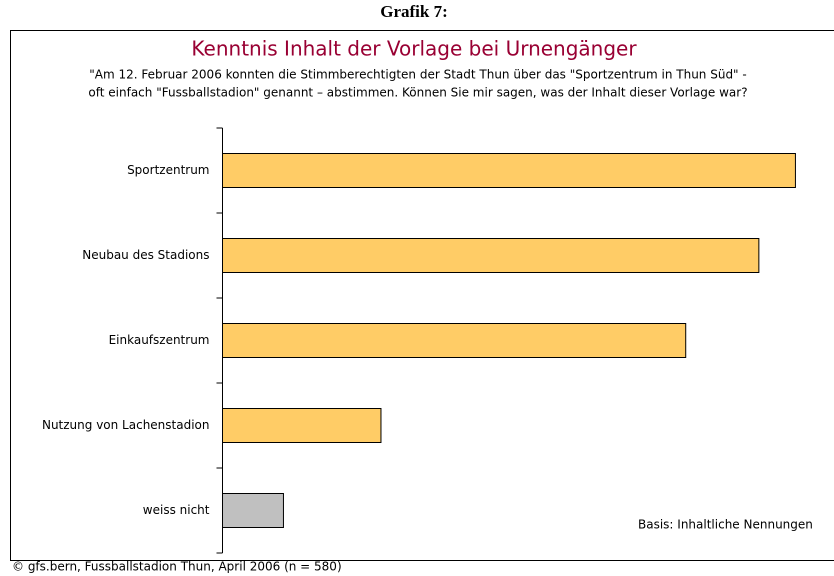 Image resolution: width=834 pixels, height=576 pixels. Describe the element at coordinates (725, 525) in the screenshot. I see `annotation: Basis: Inhaltliche Nennungen` at that location.